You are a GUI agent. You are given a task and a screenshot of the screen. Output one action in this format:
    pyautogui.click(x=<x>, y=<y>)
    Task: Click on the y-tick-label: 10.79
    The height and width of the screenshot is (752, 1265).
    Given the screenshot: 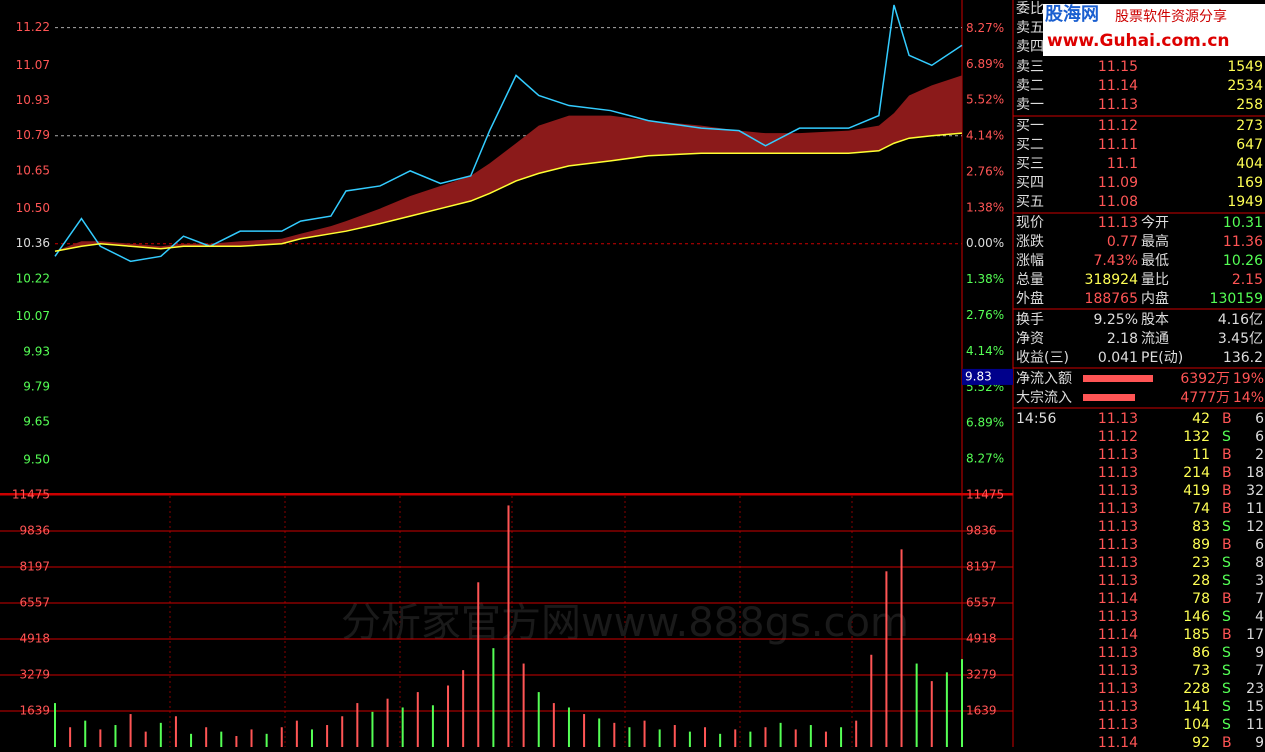 What is the action you would take?
    pyautogui.click(x=33, y=135)
    